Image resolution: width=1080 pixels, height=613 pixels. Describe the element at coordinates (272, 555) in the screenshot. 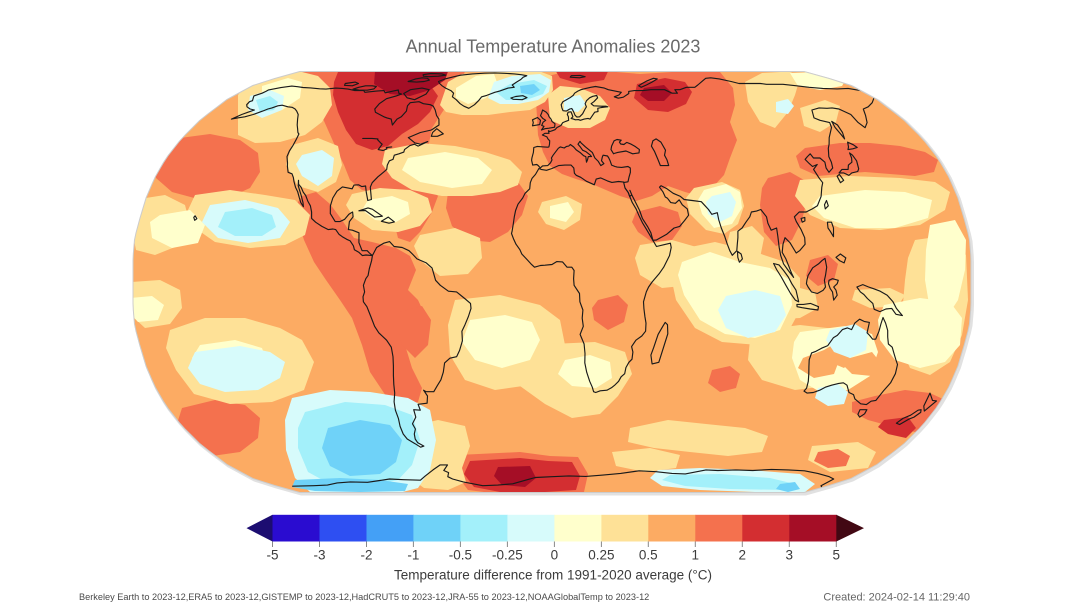

I see `svg-text: -5` at that location.